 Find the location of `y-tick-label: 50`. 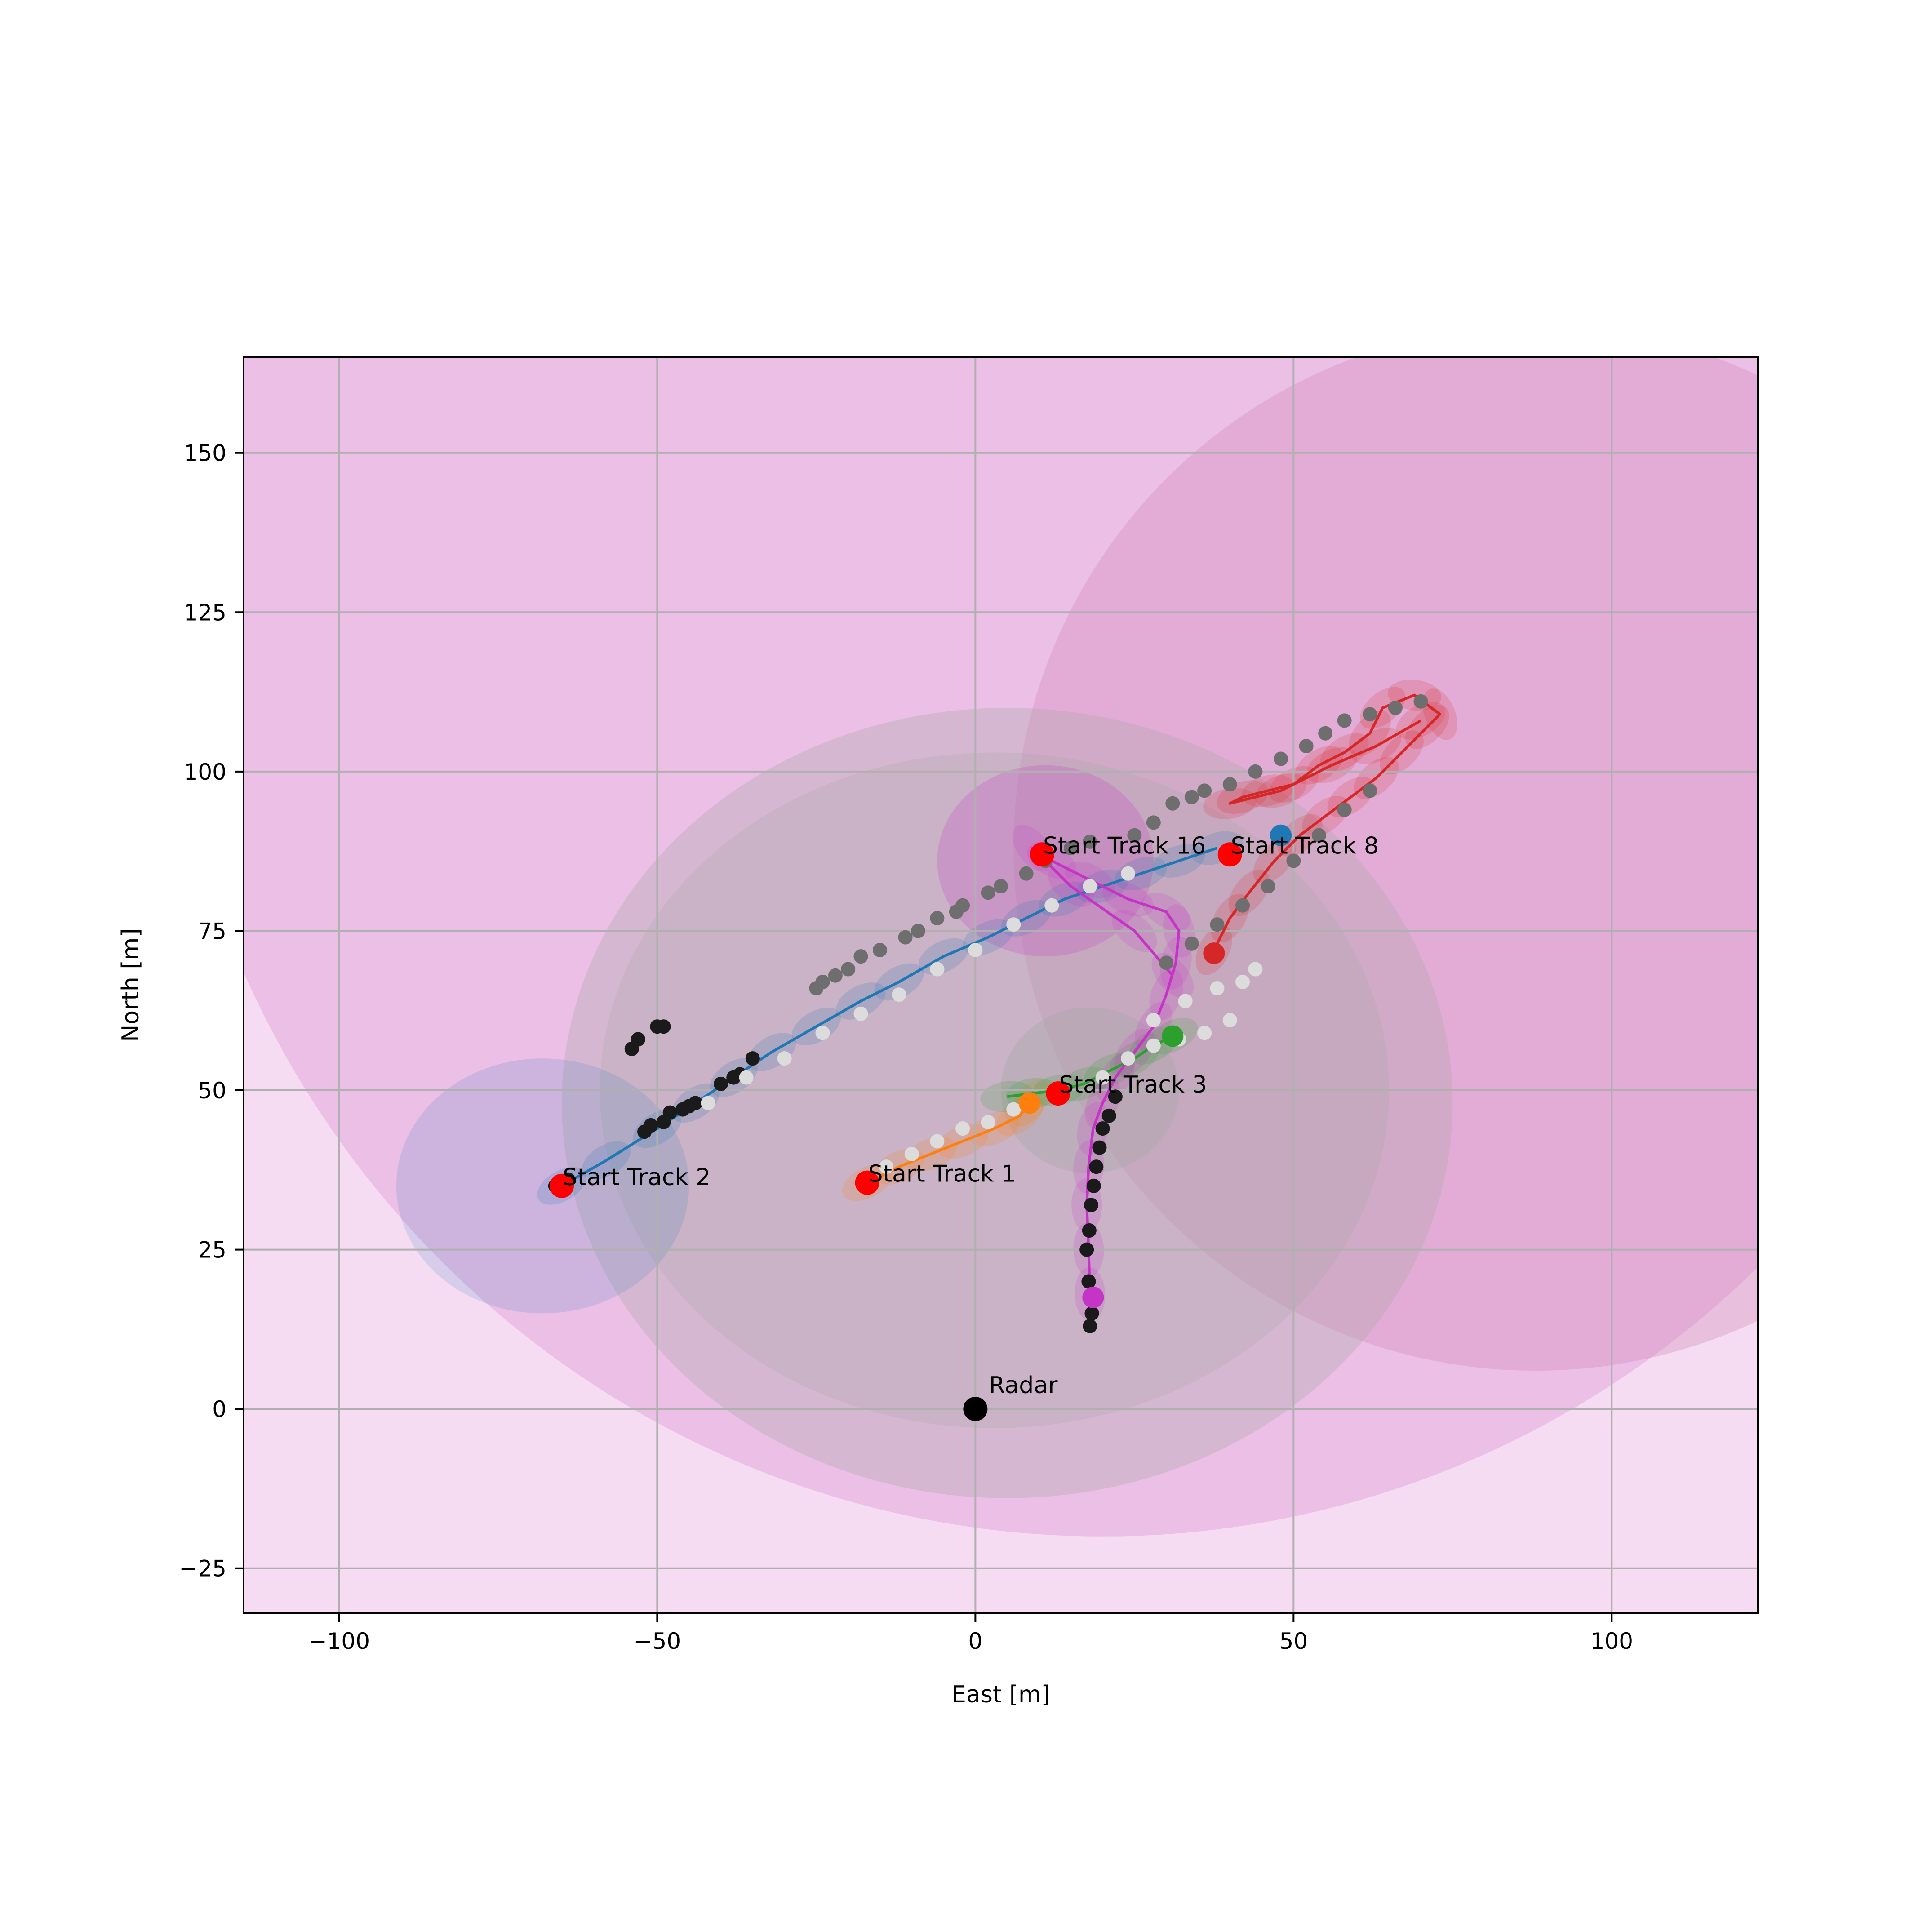

y-tick-label: 50 is located at coordinates (212, 1091).